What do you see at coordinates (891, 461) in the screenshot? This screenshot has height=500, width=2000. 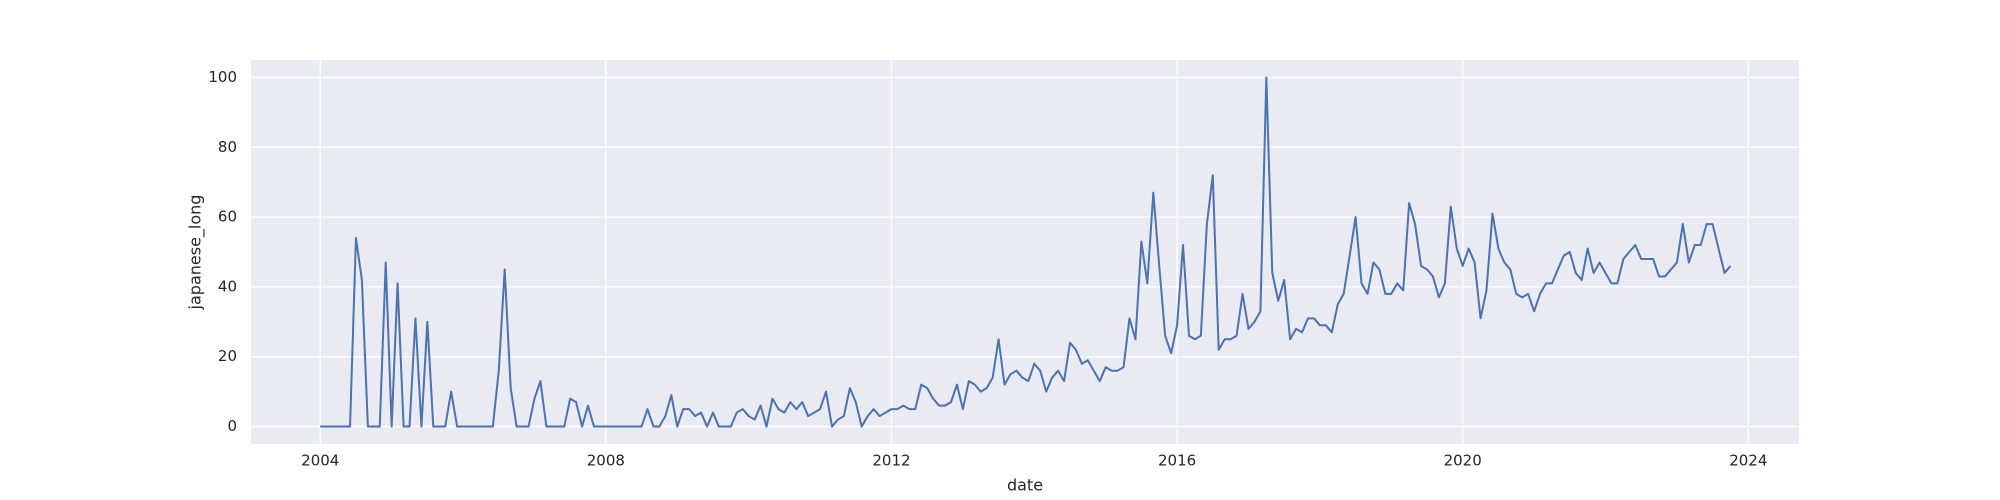 I see `x-tick-label: 2012` at bounding box center [891, 461].